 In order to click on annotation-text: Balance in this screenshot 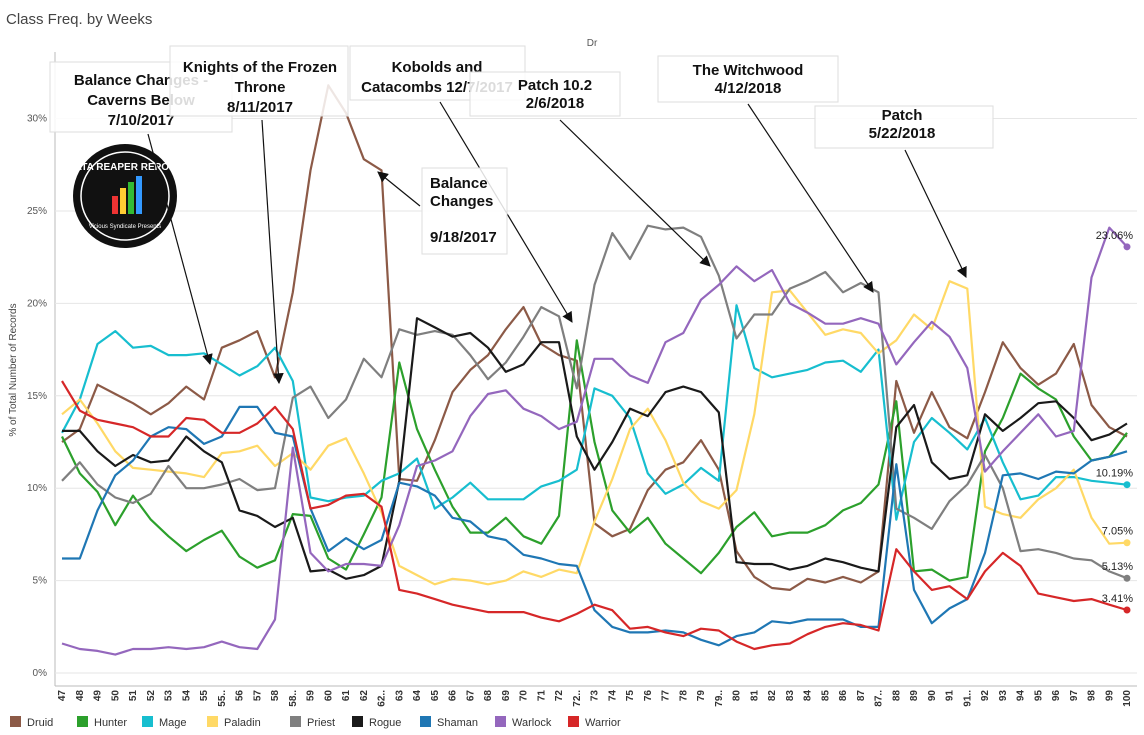, I will do `click(459, 183)`.